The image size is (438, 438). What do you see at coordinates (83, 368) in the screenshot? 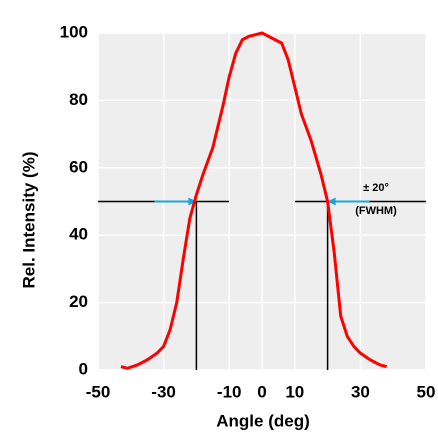
I see `y-tick-label: 0` at bounding box center [83, 368].